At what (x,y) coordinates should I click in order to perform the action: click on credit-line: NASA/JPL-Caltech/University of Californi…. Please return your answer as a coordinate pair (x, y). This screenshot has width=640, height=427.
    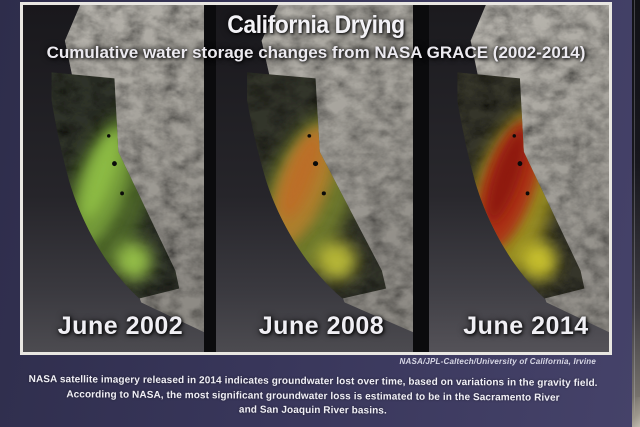
    Looking at the image, I should click on (497, 361).